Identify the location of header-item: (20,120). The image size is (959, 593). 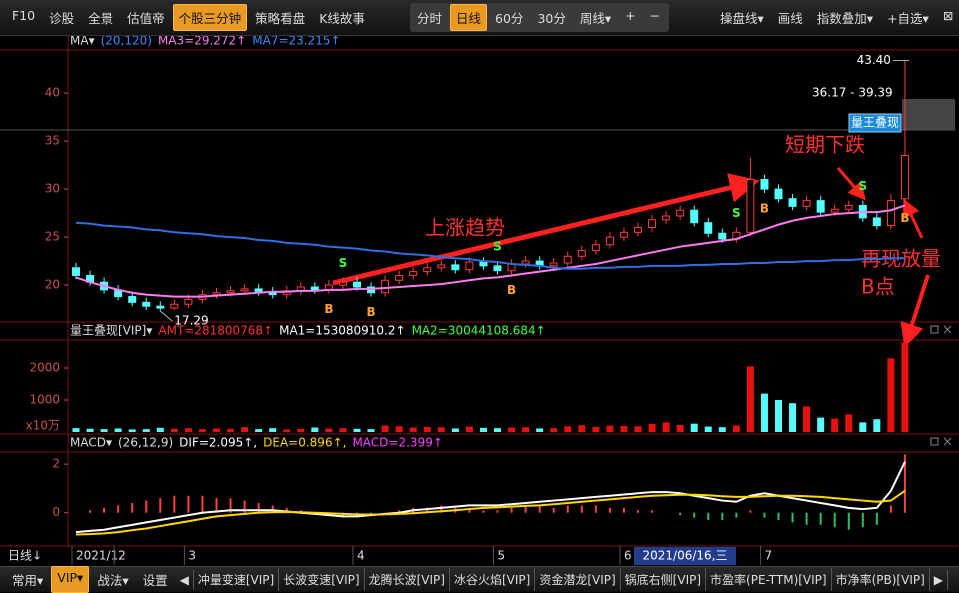
(126, 41).